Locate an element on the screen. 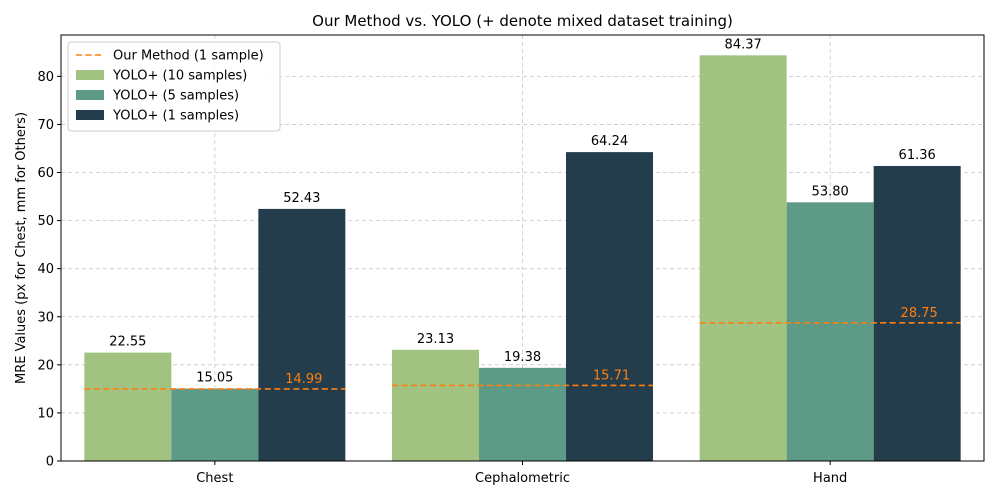 The width and height of the screenshot is (1000, 500). x-axis: Chest Cephalometric Hand is located at coordinates (521, 473).